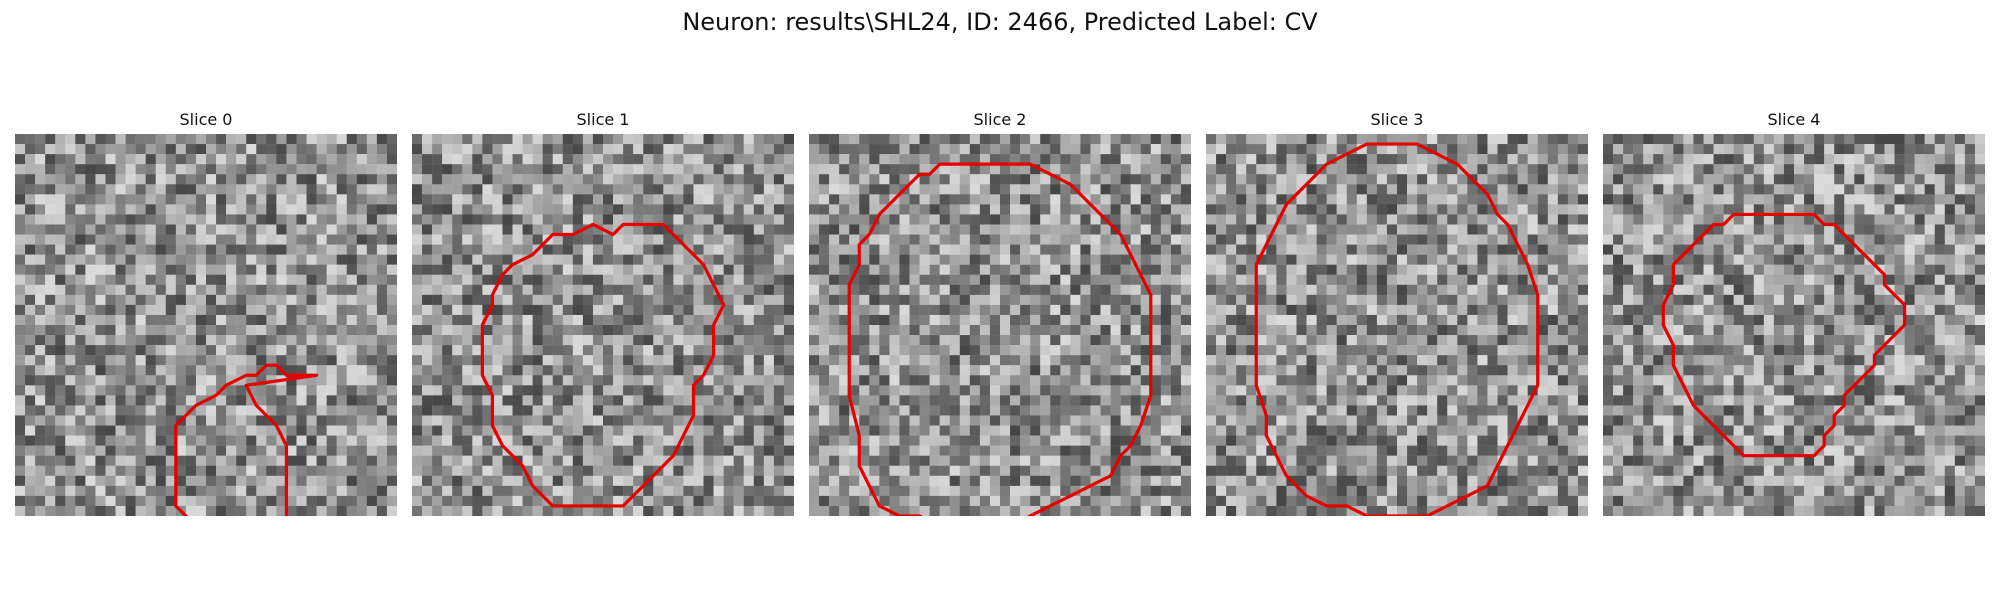 The width and height of the screenshot is (2000, 600). Describe the element at coordinates (206, 119) in the screenshot. I see `panel-title: Slice 0` at that location.